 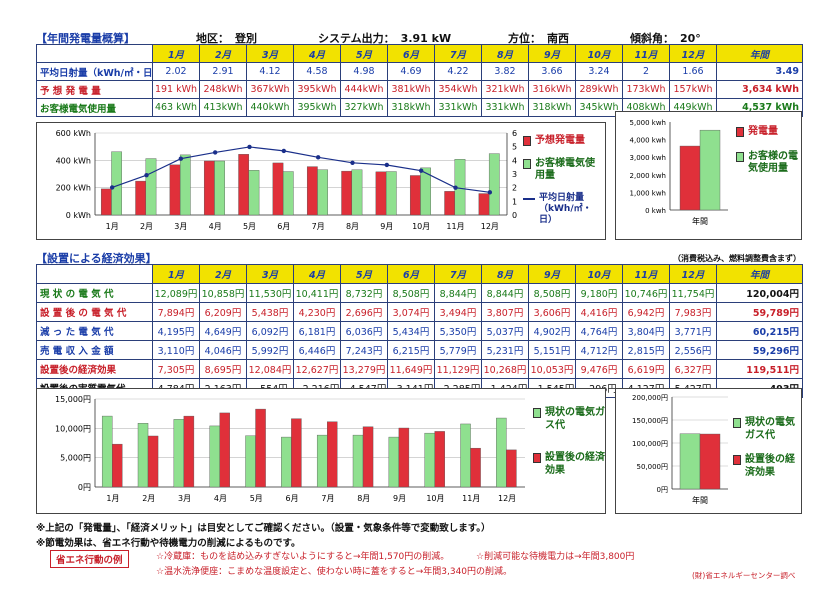 What do you see at coordinates (223, 312) in the screenshot?
I see `table-cell: 6,209円` at bounding box center [223, 312].